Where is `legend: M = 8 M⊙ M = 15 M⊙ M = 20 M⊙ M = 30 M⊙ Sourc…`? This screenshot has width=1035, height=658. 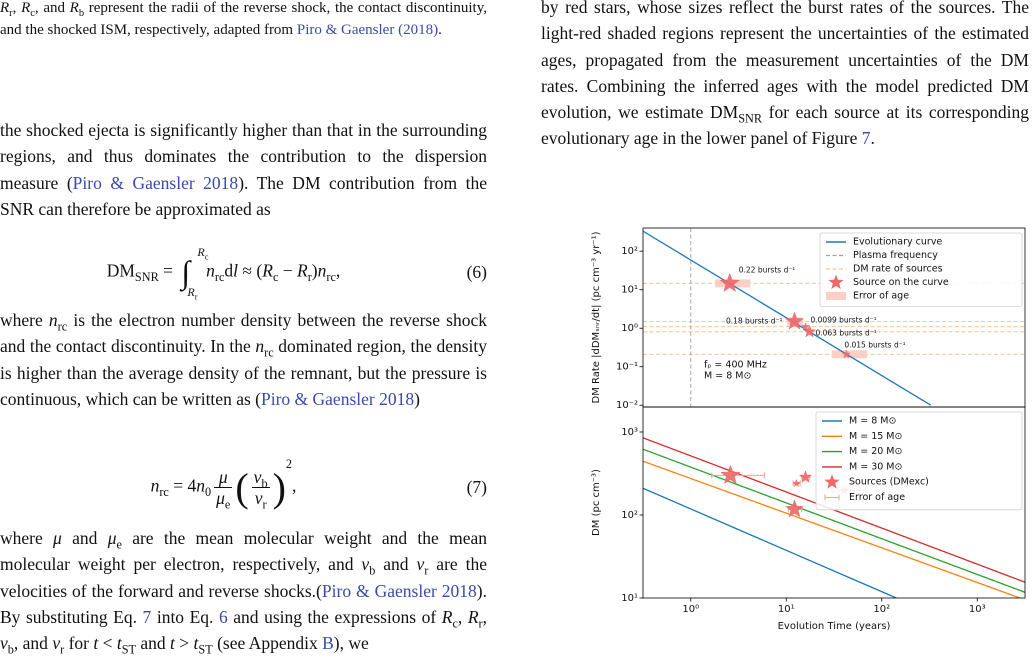 legend: M = 8 M⊙ M = 15 M⊙ M = 20 M⊙ M = 30 M⊙ Sourc… is located at coordinates (919, 461).